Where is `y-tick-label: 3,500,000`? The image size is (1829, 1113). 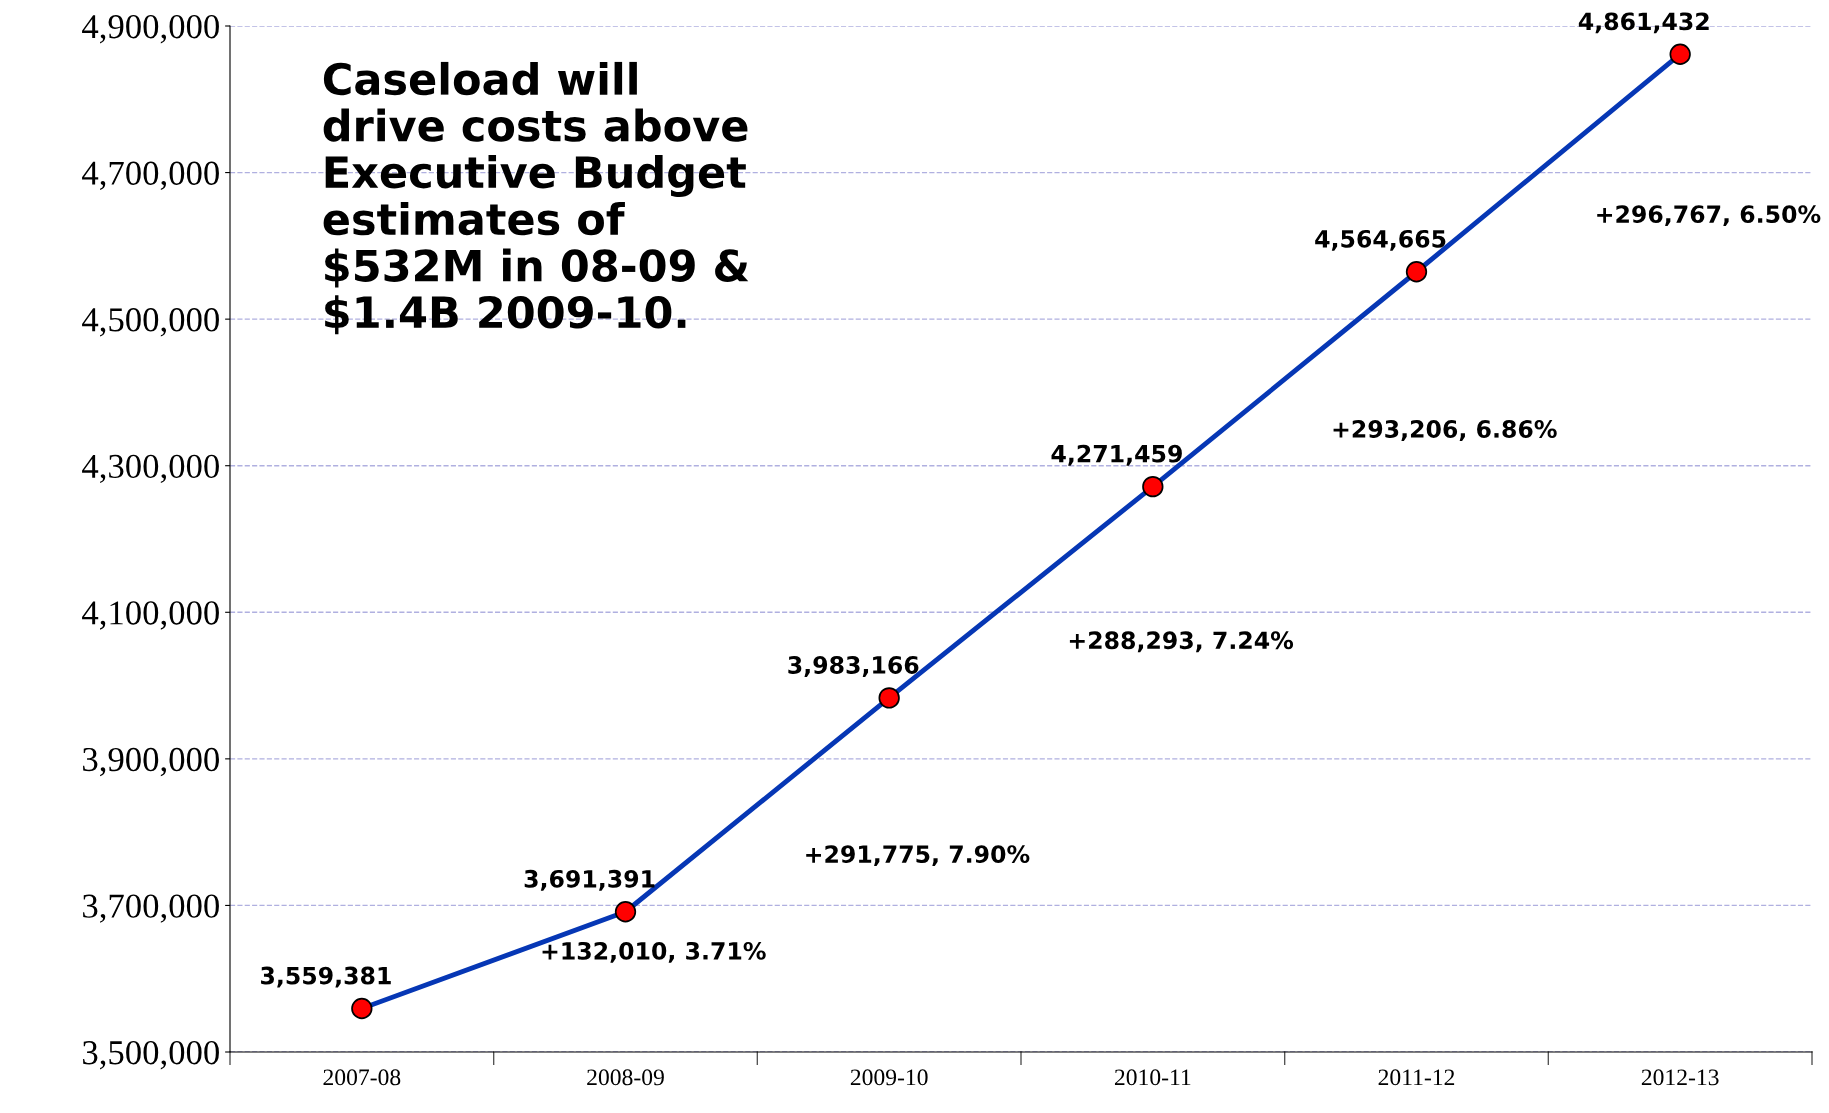
y-tick-label: 3,500,000 is located at coordinates (151, 1055).